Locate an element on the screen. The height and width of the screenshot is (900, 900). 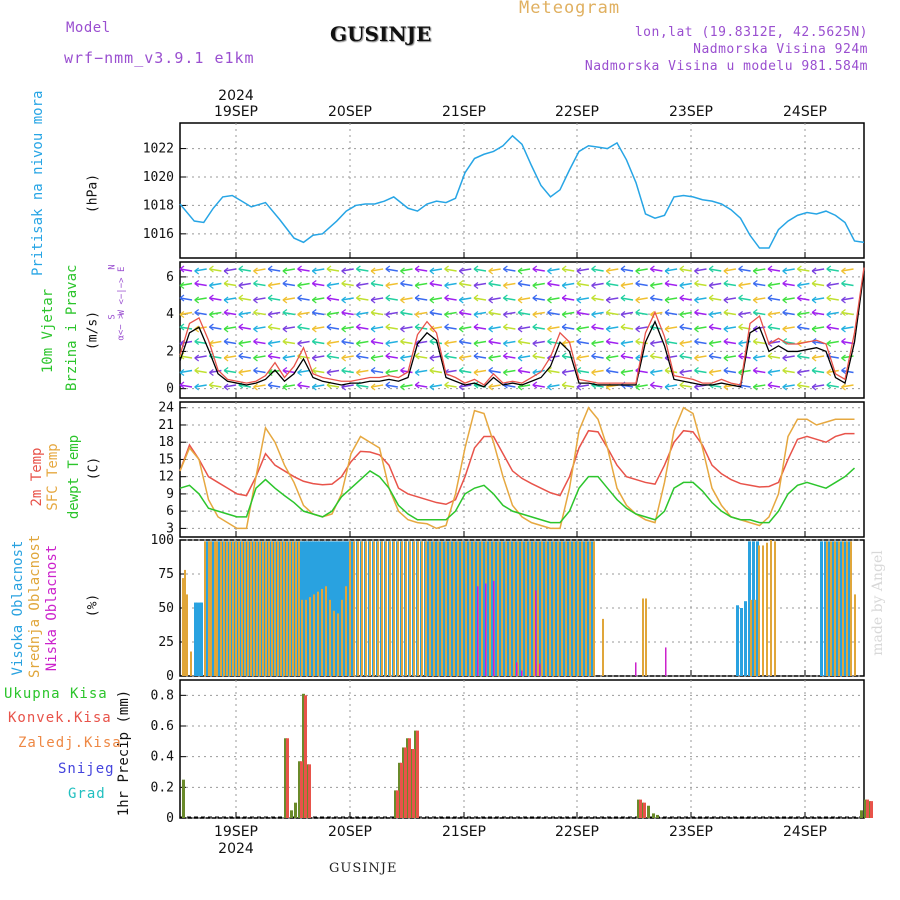
year-label-bottom: 2024 is located at coordinates (236, 849).